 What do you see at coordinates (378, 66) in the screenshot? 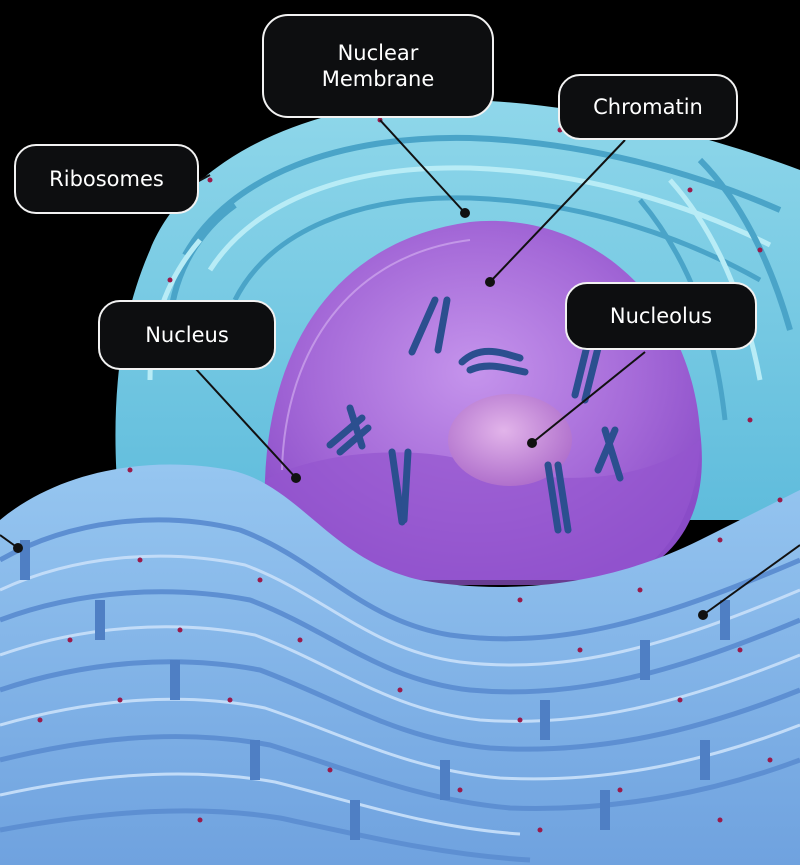
I see `label-nuclear-membrane: Nuclear Membrane` at bounding box center [378, 66].